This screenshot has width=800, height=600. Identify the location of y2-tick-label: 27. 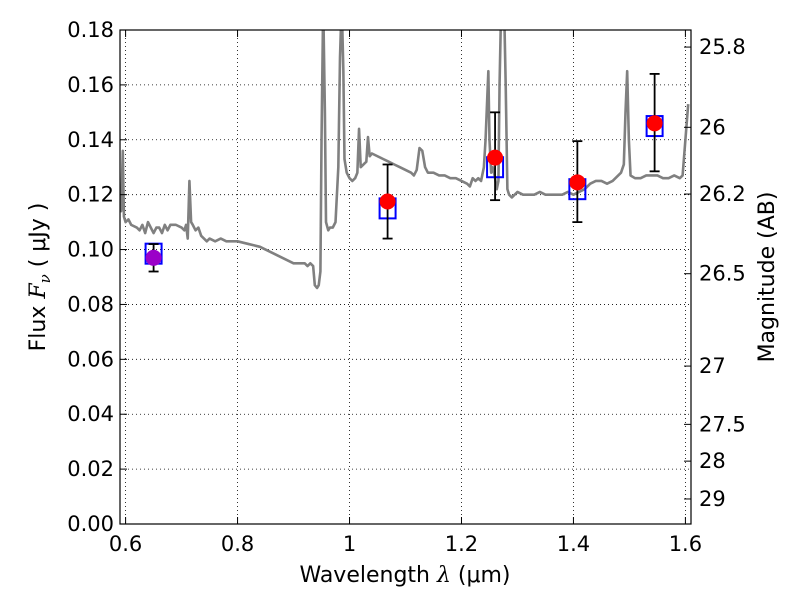
(712, 366).